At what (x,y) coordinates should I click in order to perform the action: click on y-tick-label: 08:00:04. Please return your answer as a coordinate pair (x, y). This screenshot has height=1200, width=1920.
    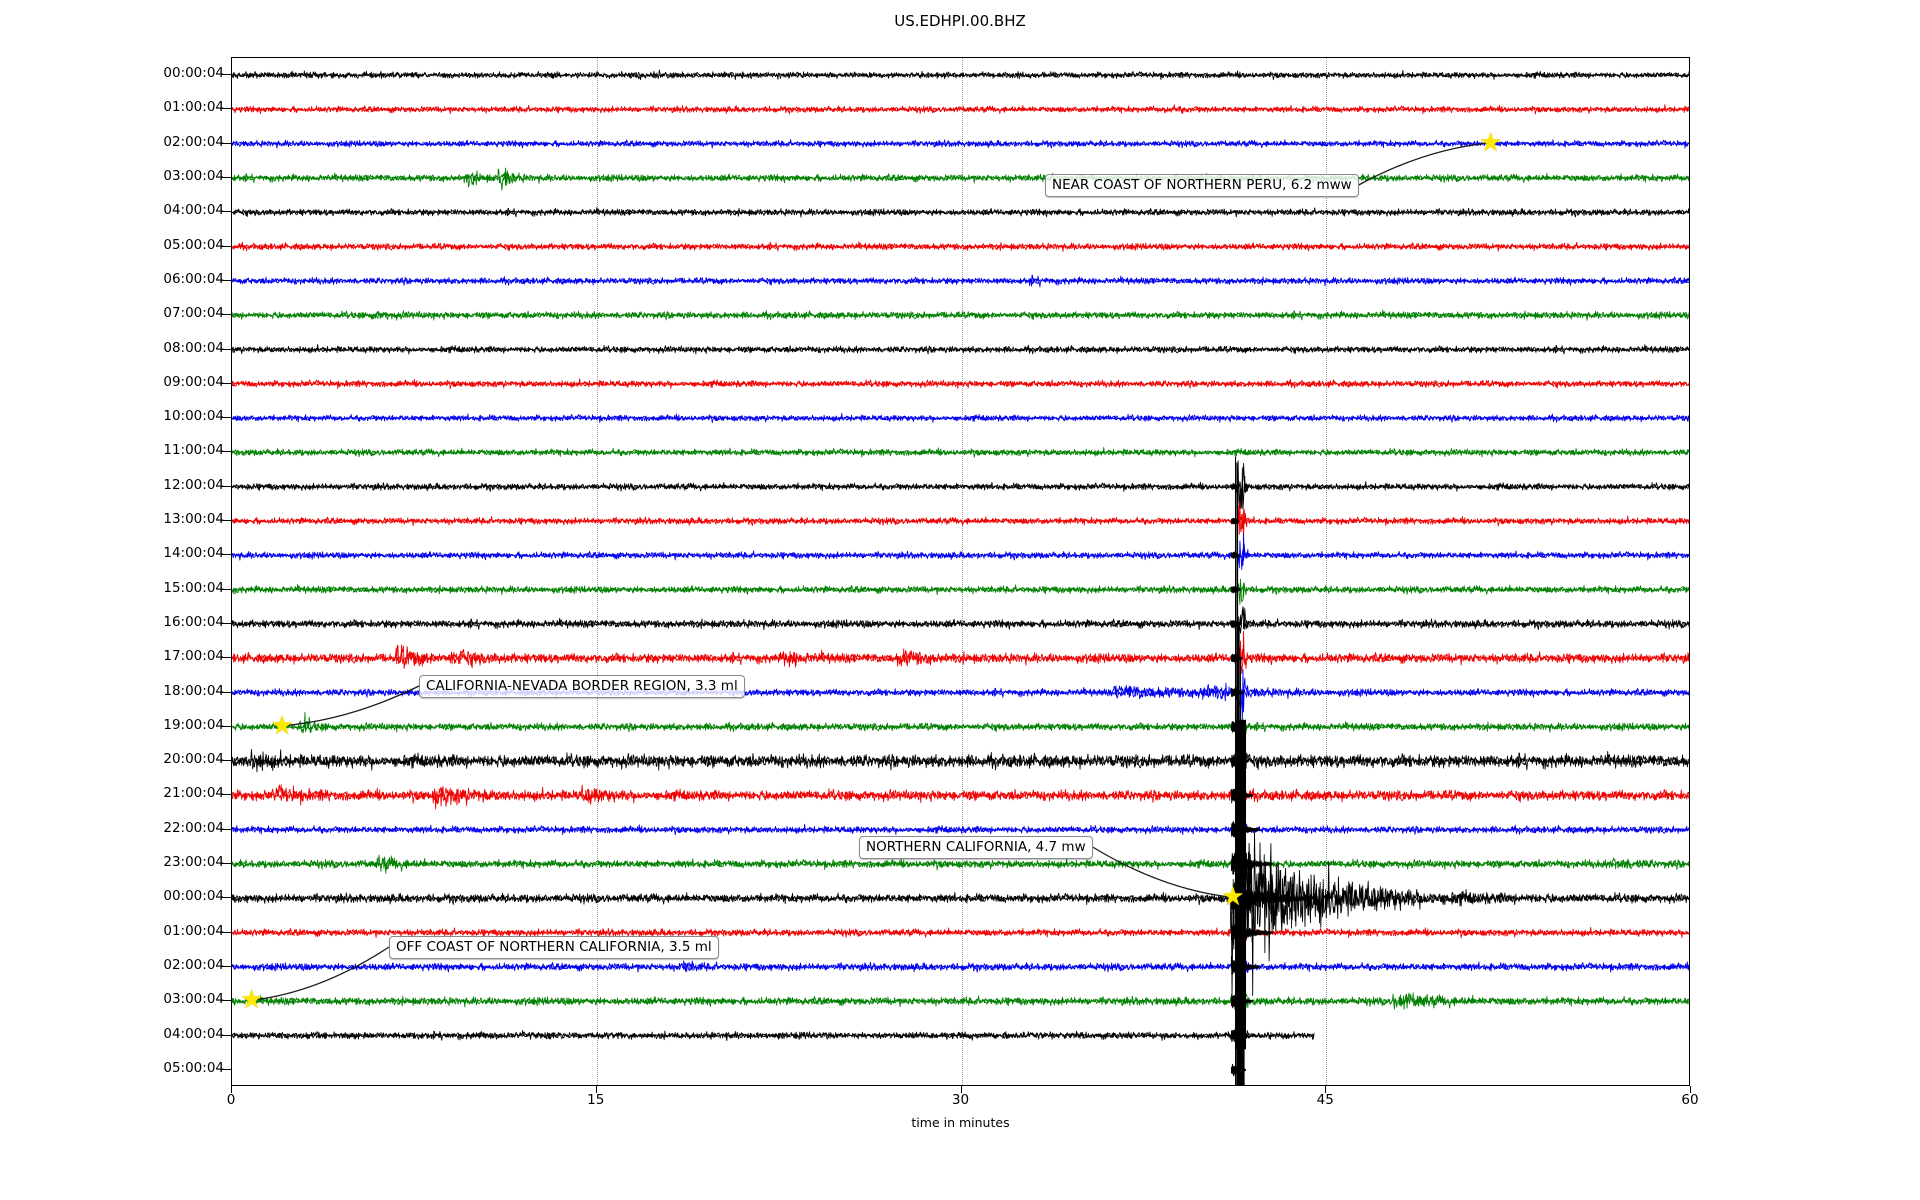
    Looking at the image, I should click on (193, 347).